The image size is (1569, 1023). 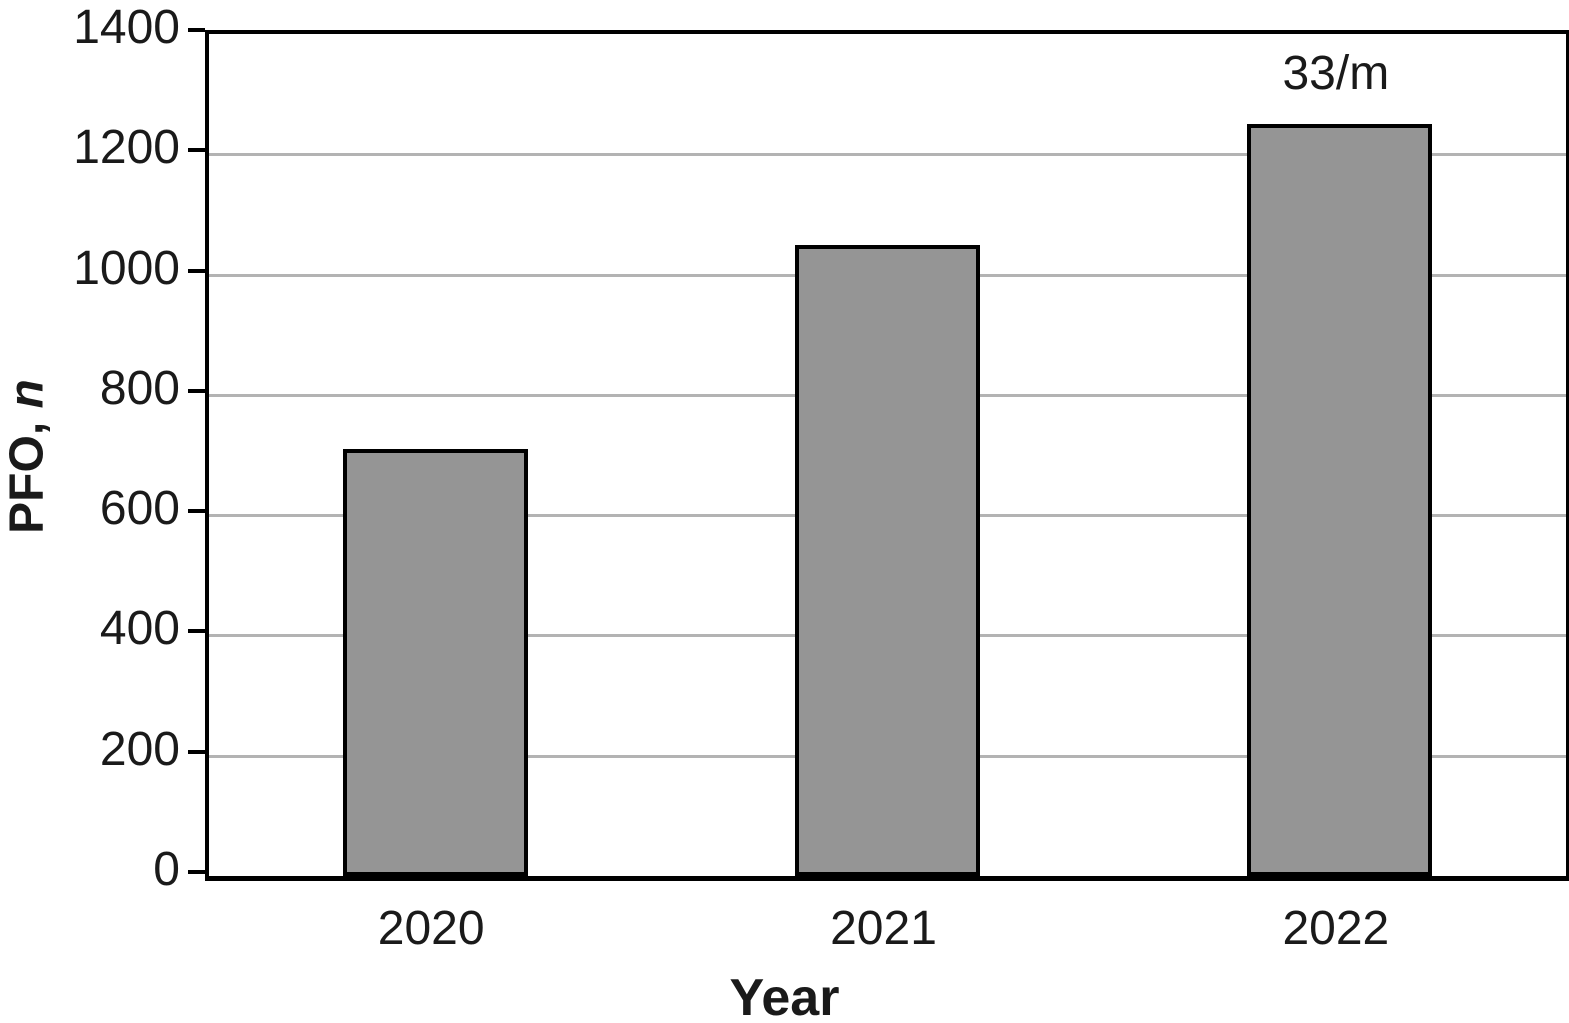 I want to click on y-axis-title: PFO, n, so click(x=27, y=457).